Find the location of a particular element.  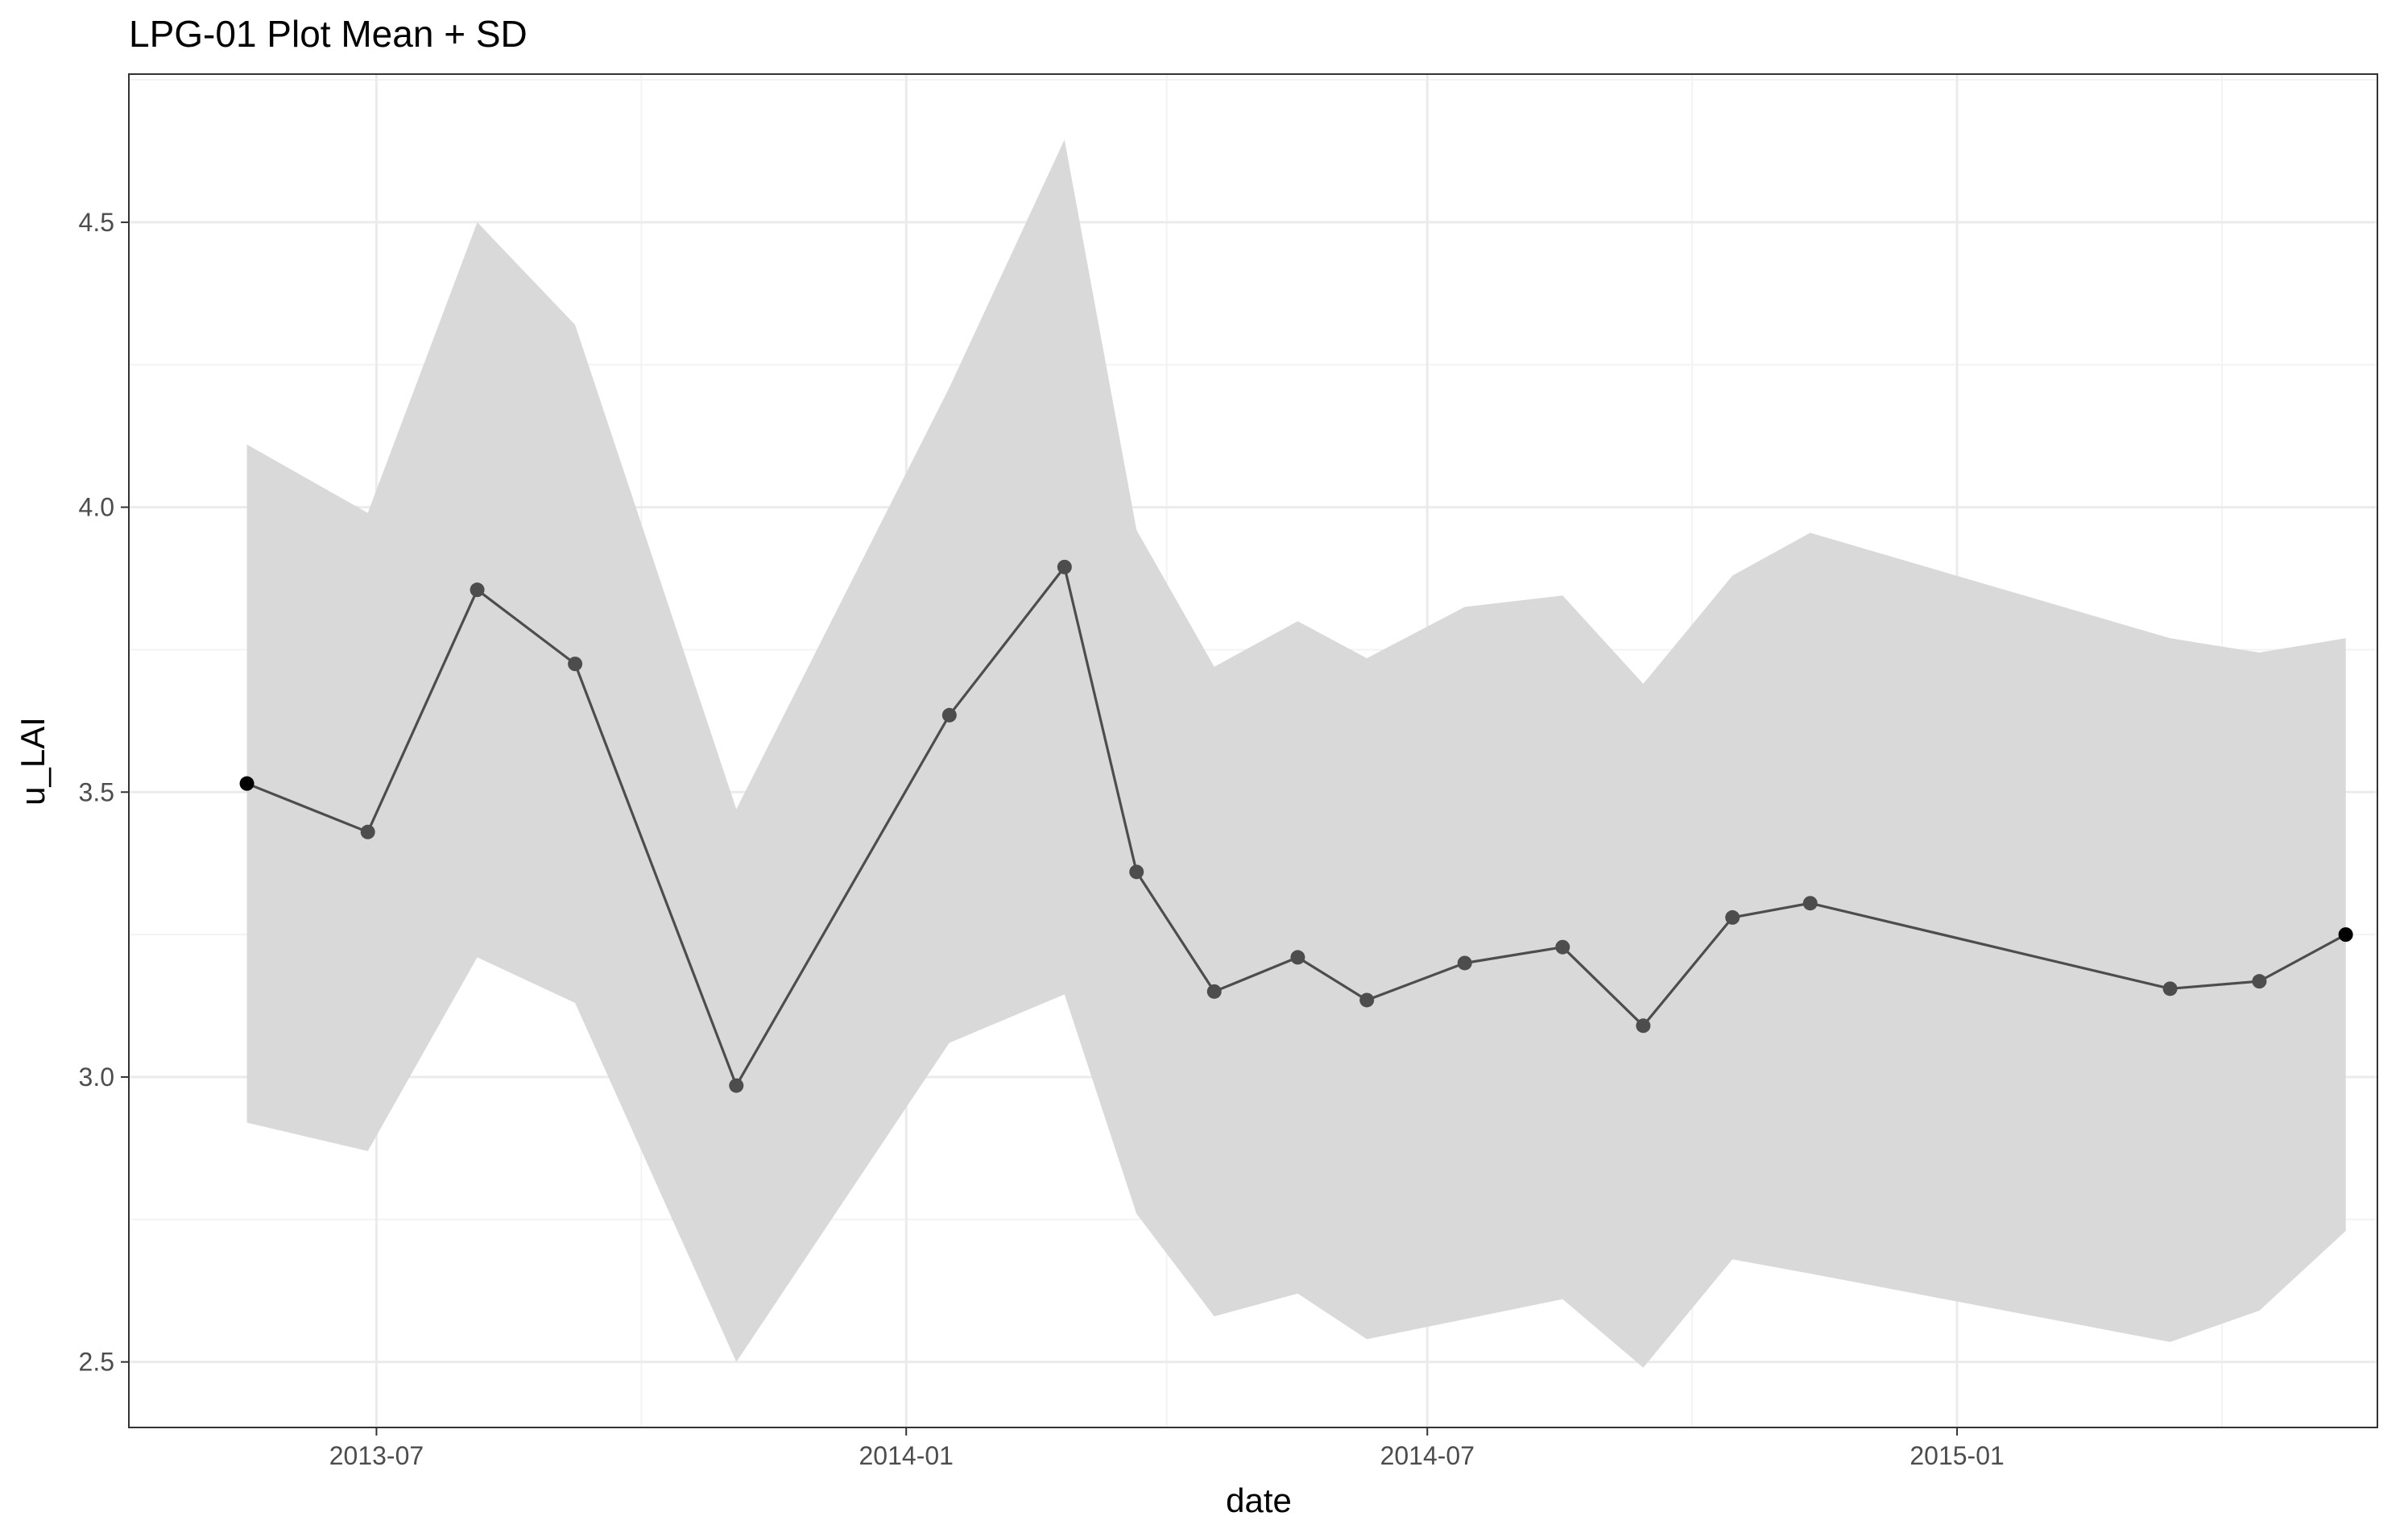

chart-title: LPG-01 Plot Mean + SD is located at coordinates (328, 34).